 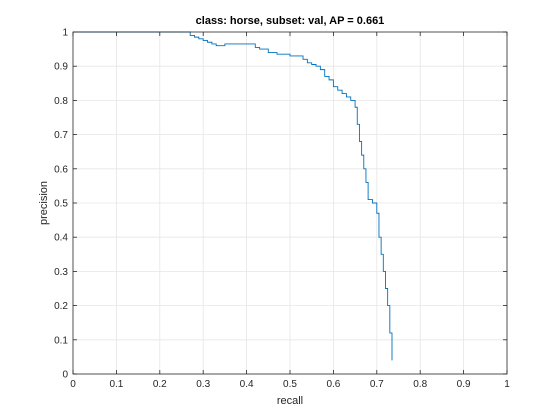 What do you see at coordinates (464, 384) in the screenshot?
I see `x-tick-label: 0.9` at bounding box center [464, 384].